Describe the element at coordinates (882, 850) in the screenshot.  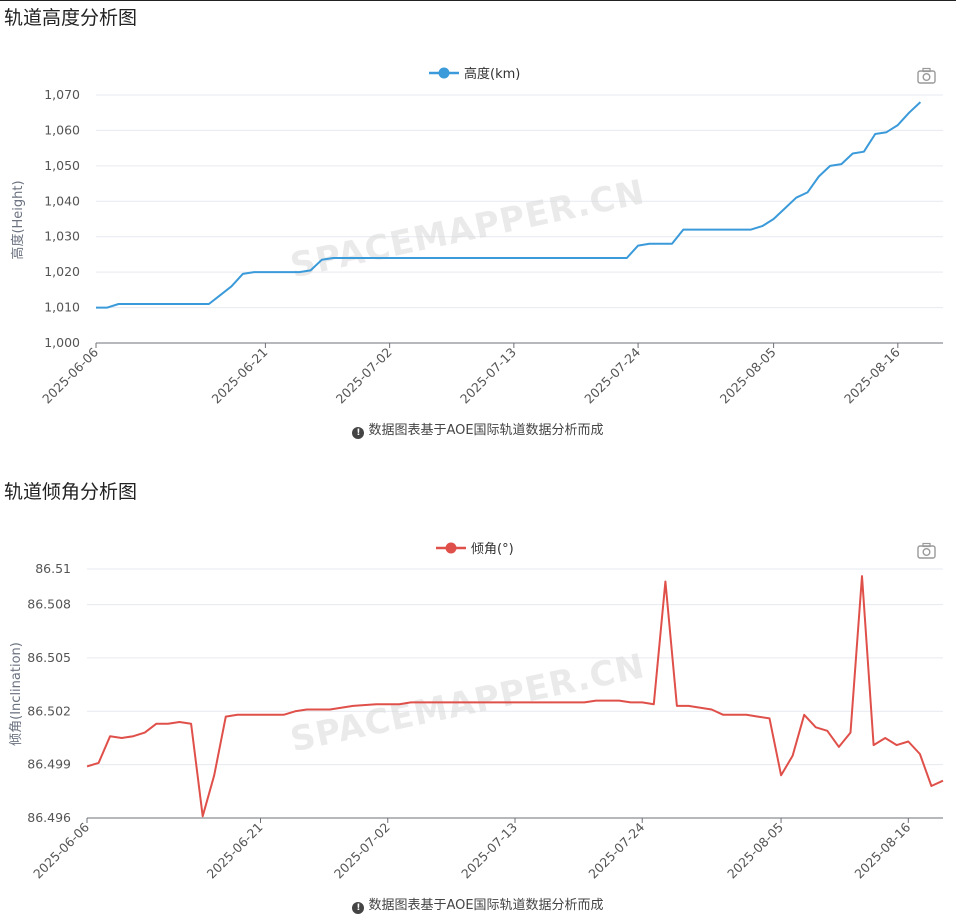
I see `x-tick-label: 2025-08-16` at that location.